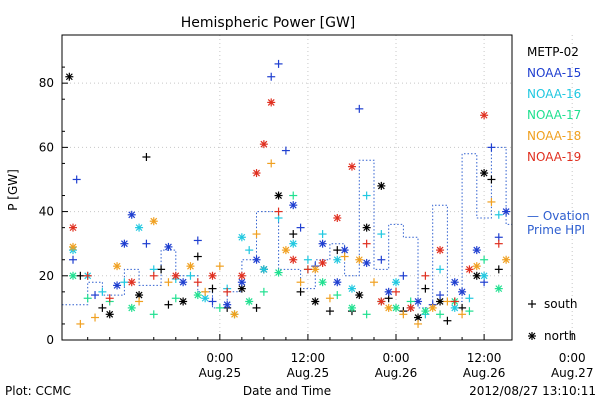 This screenshot has height=404, width=600. What do you see at coordinates (556, 230) in the screenshot?
I see `ovation-label-2: Prime HPI` at bounding box center [556, 230].